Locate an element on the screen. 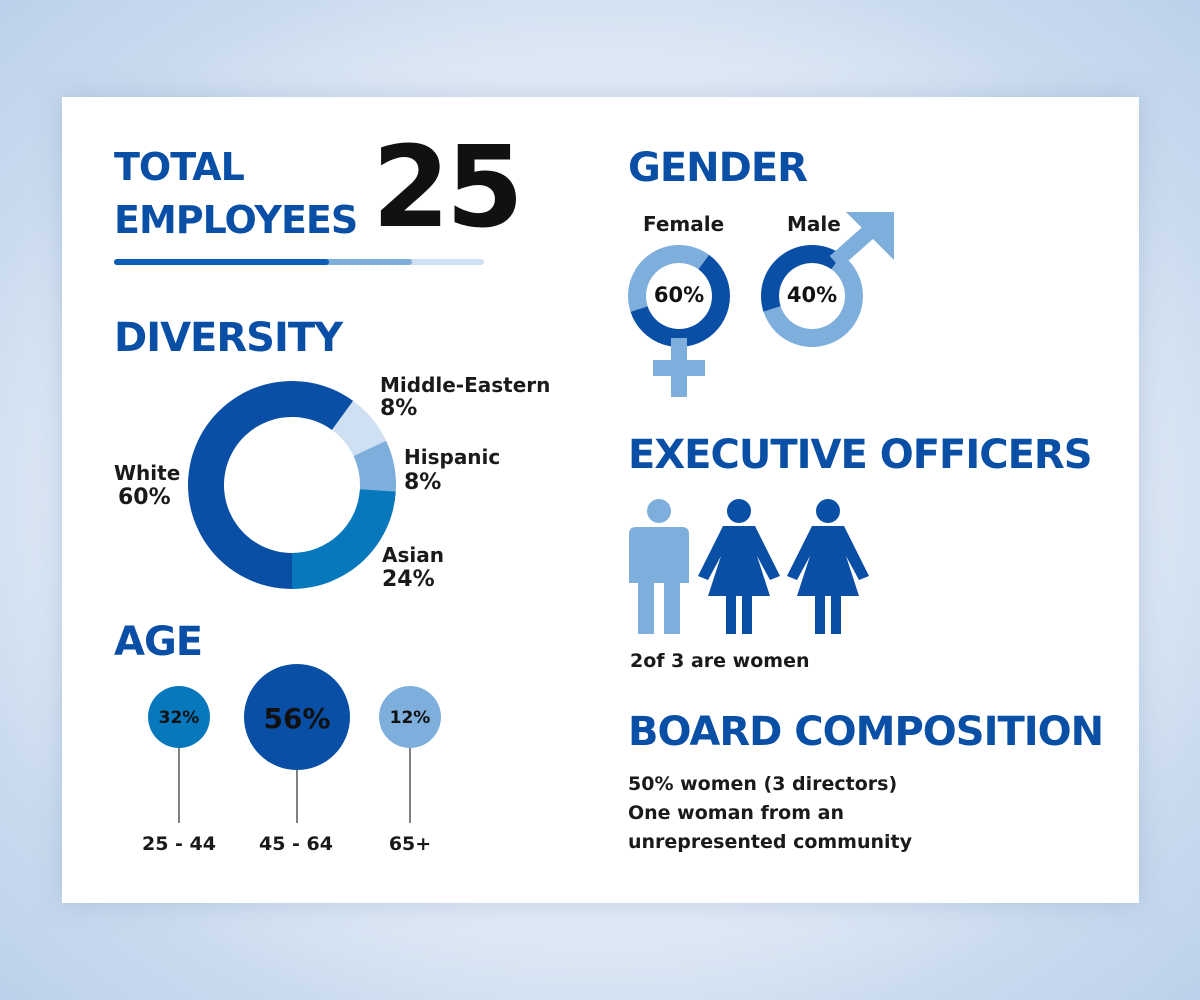 The width and height of the screenshot is (1200, 1000). board-line-2: One woman from an is located at coordinates (736, 813).